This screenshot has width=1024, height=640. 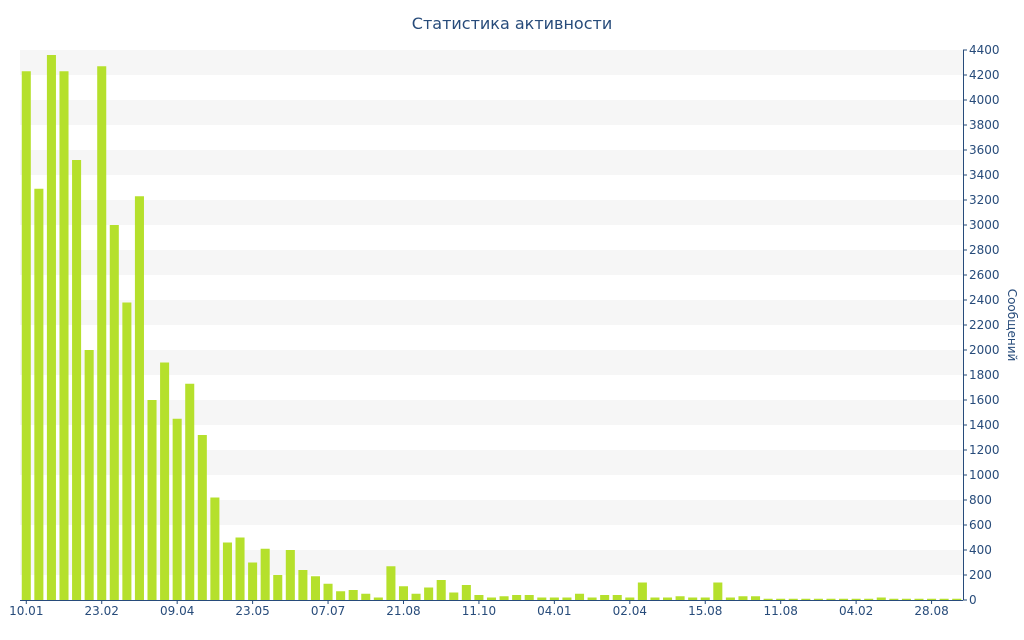 What do you see at coordinates (984, 125) in the screenshot?
I see `y-tick-label: 3800` at bounding box center [984, 125].